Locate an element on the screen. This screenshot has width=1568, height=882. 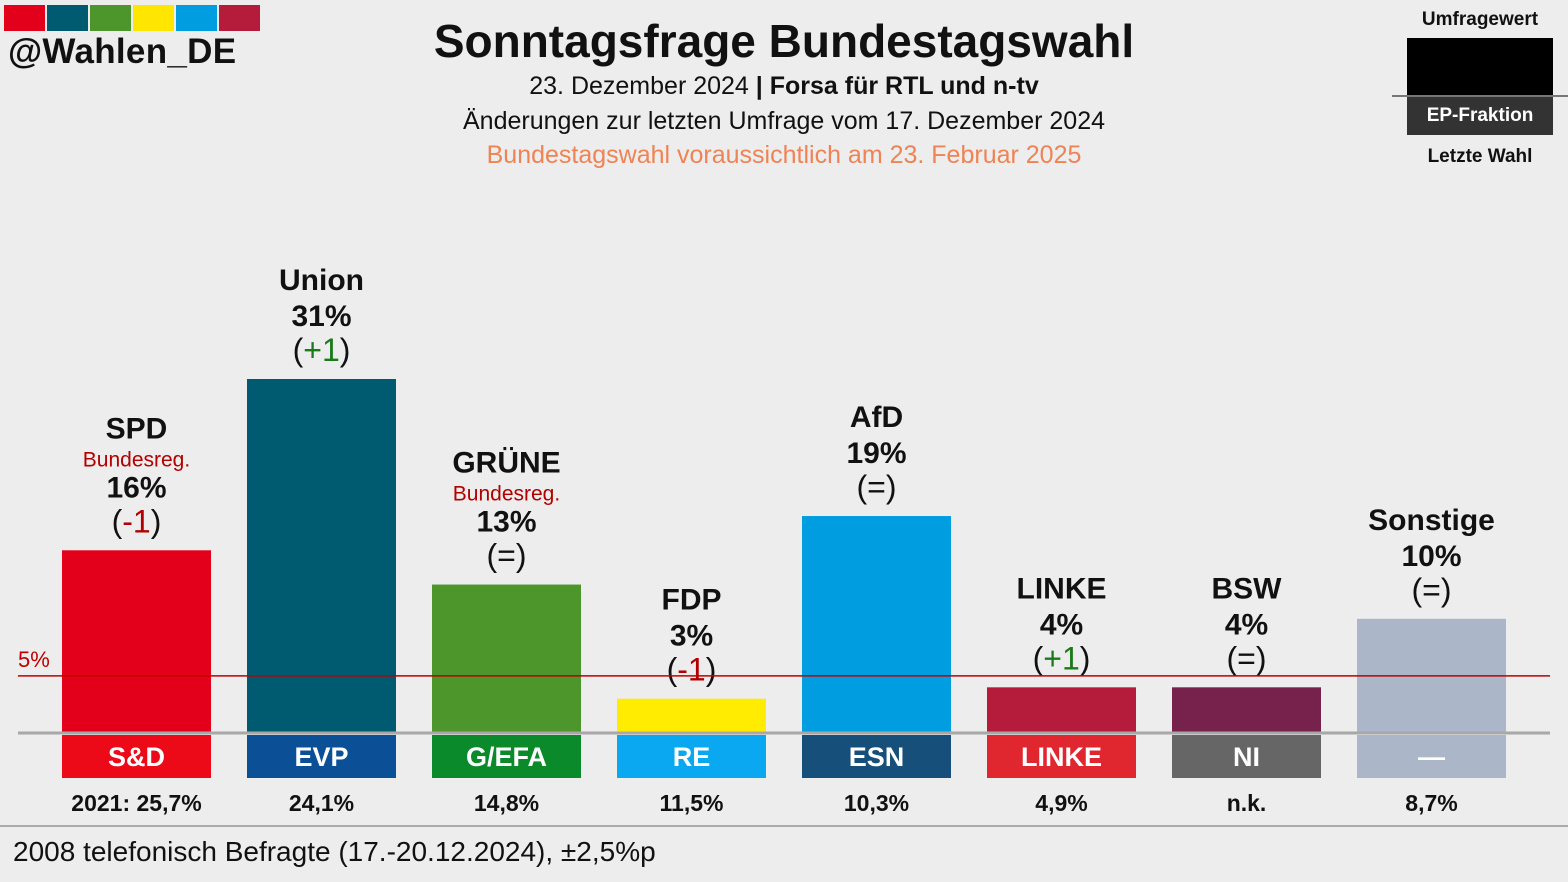
party-label: Sonstige is located at coordinates (1431, 520).